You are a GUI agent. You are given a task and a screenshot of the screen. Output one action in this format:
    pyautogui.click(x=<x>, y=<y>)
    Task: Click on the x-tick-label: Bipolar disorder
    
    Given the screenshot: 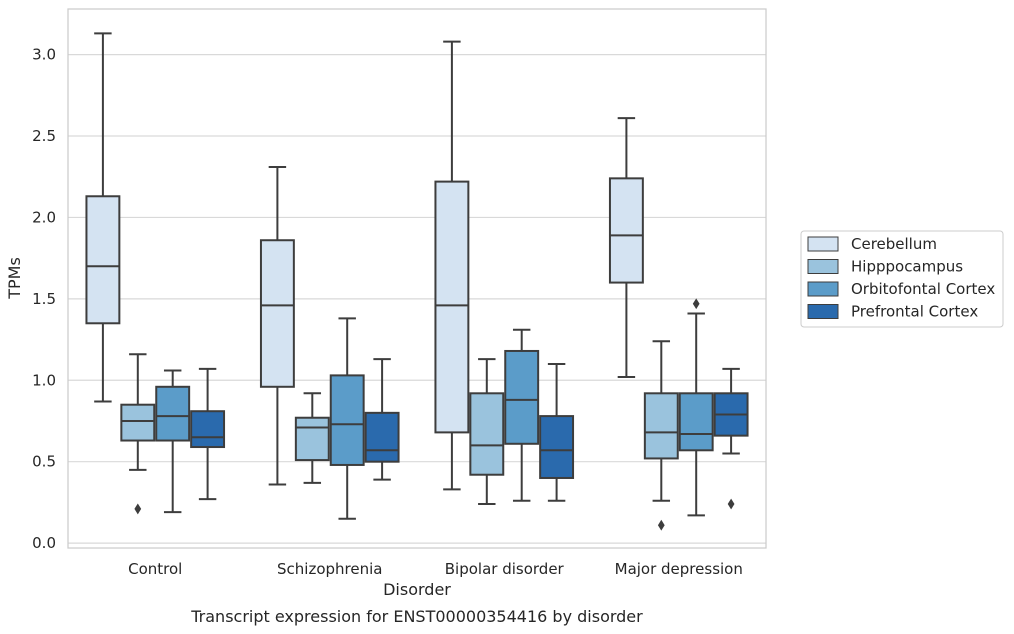 What is the action you would take?
    pyautogui.click(x=505, y=569)
    